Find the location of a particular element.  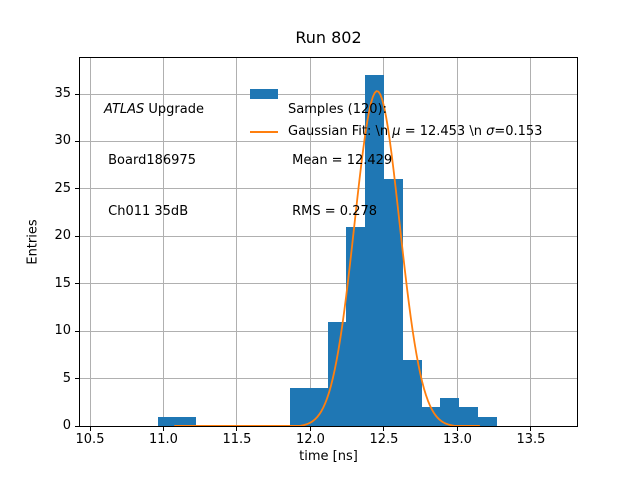

mu-symbol: μ is located at coordinates (396, 131).